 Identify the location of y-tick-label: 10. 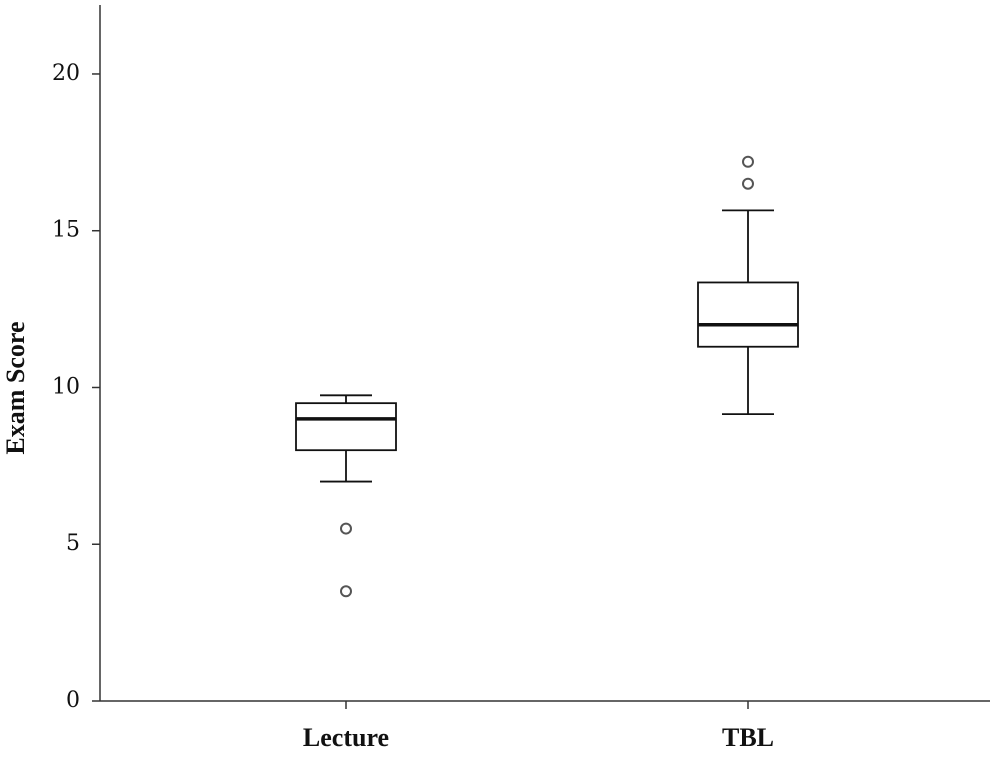
(66, 386).